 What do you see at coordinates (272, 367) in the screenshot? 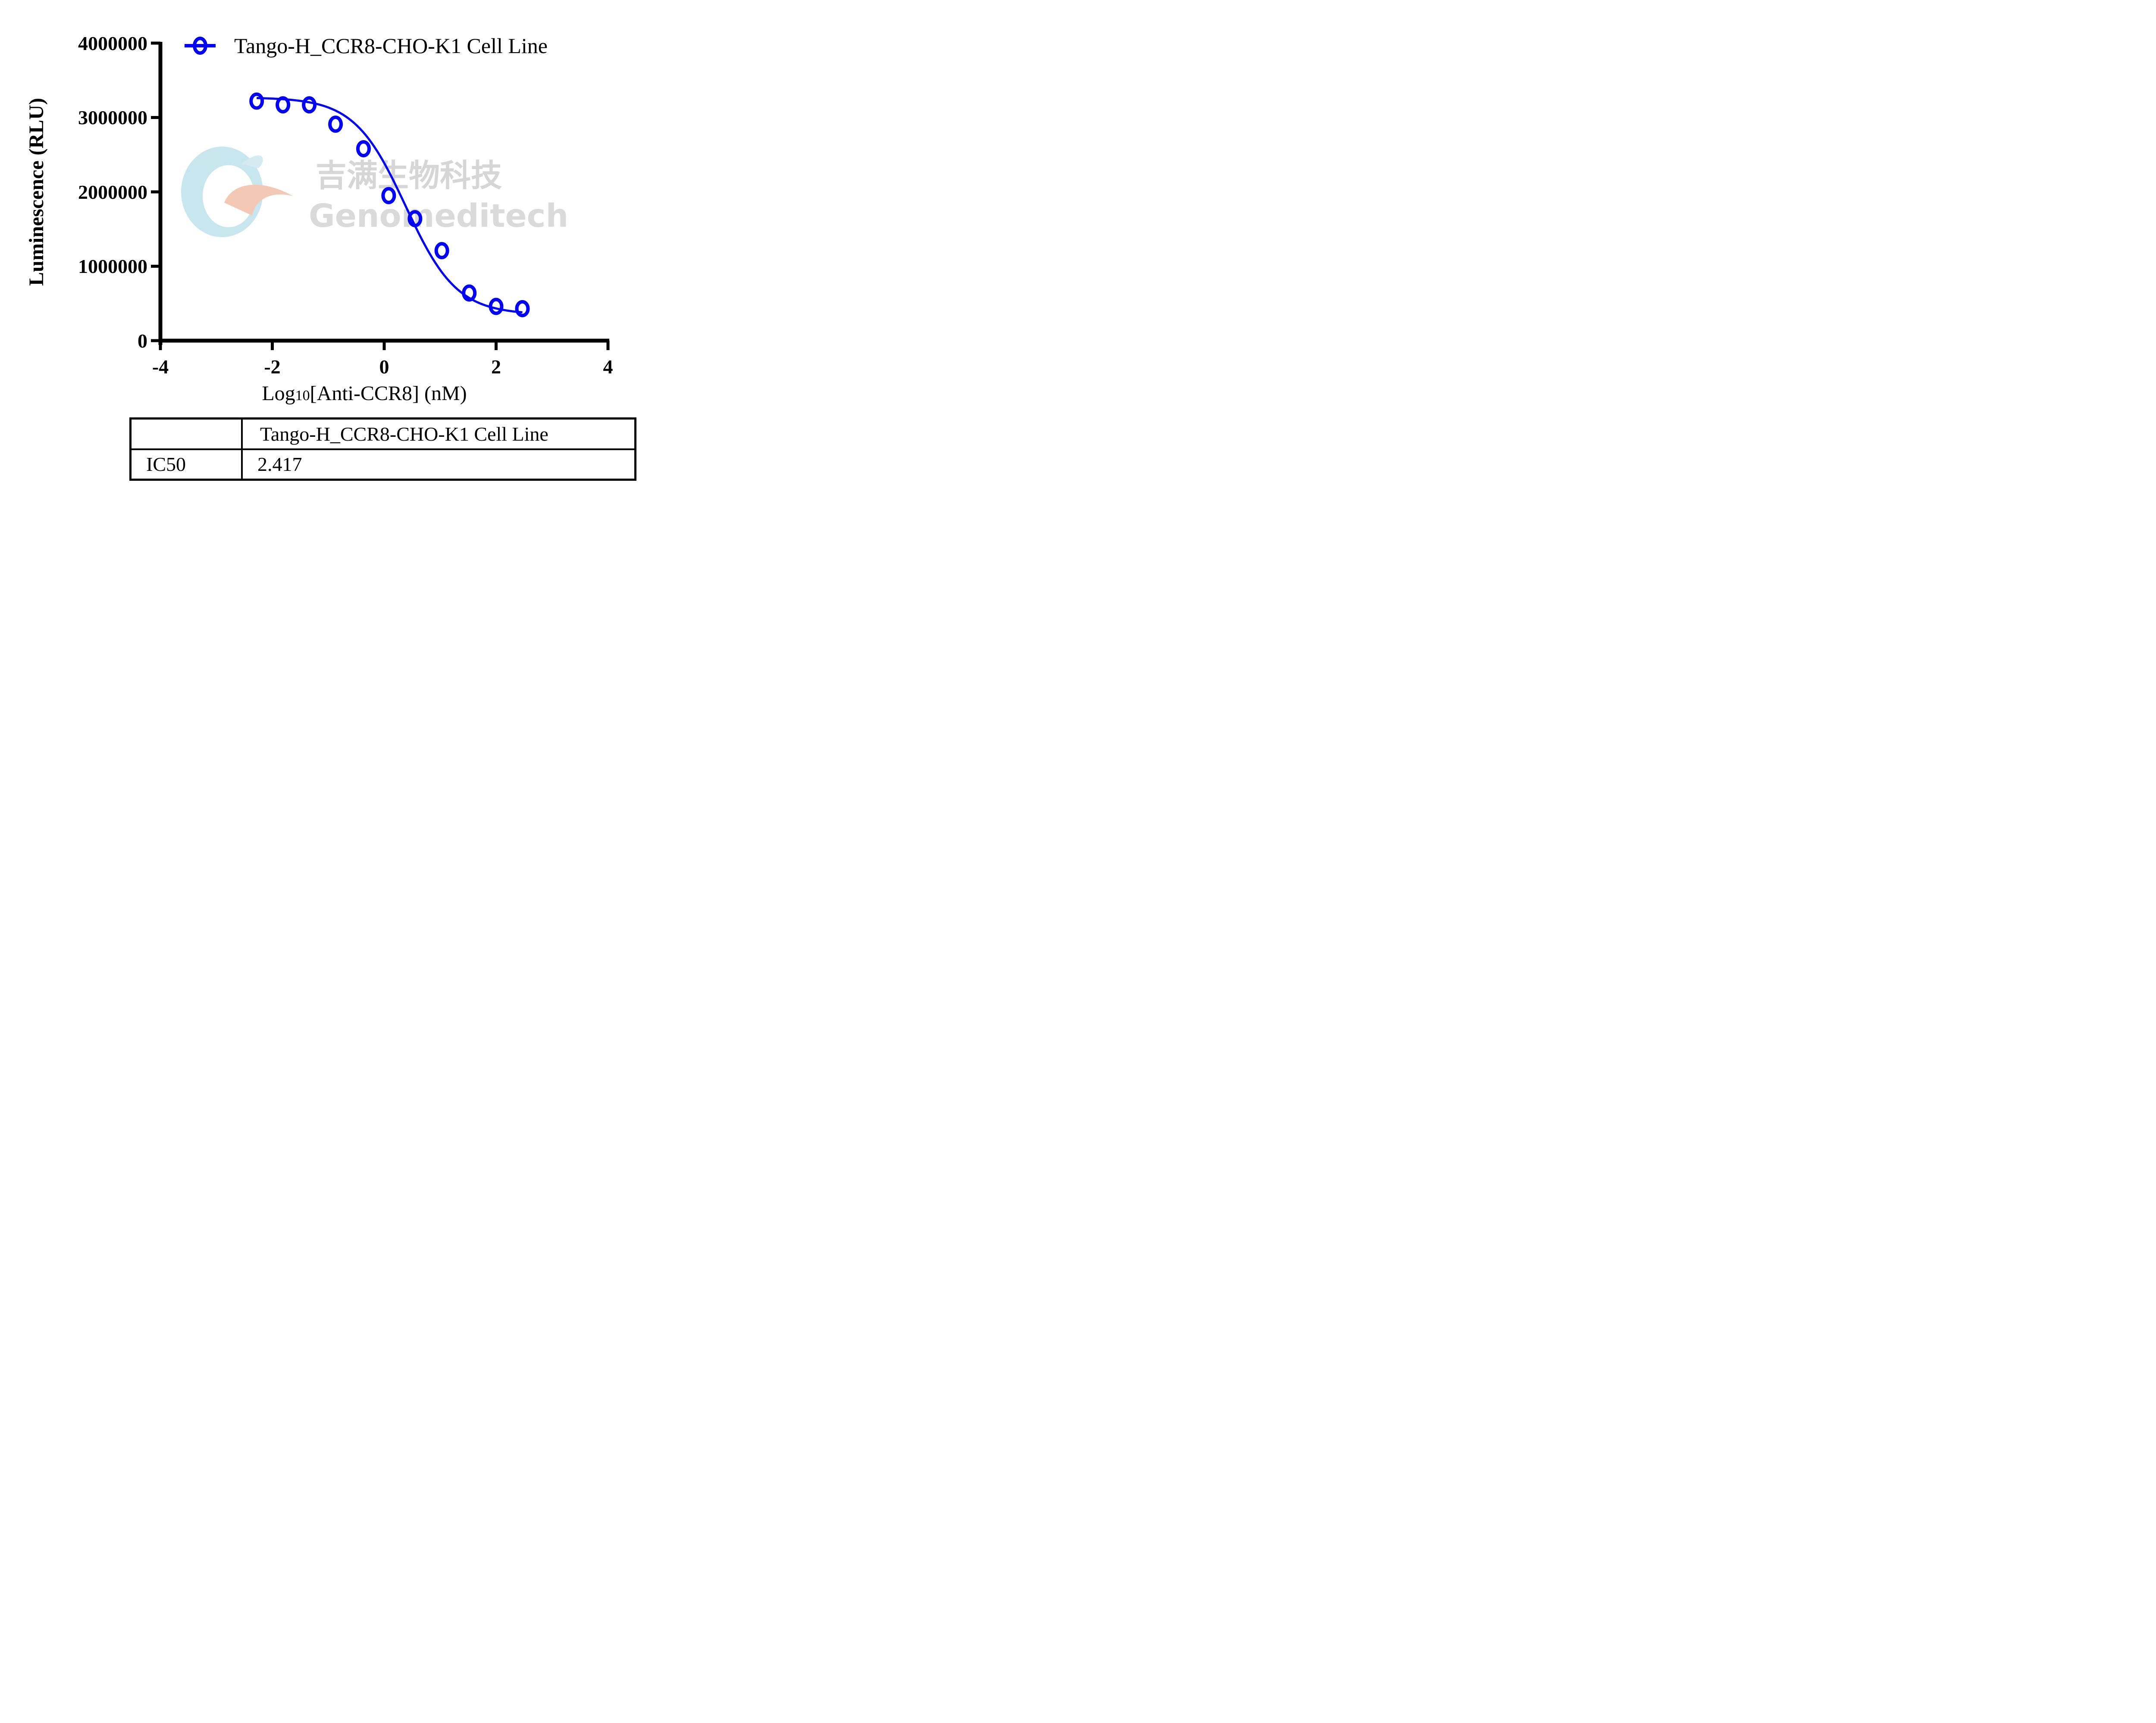
I see `x-tick-label: -2` at bounding box center [272, 367].